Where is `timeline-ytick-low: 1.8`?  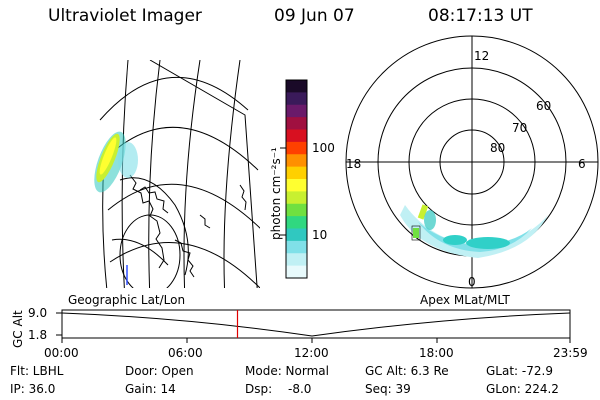 timeline-ytick-low: 1.8 is located at coordinates (38, 335).